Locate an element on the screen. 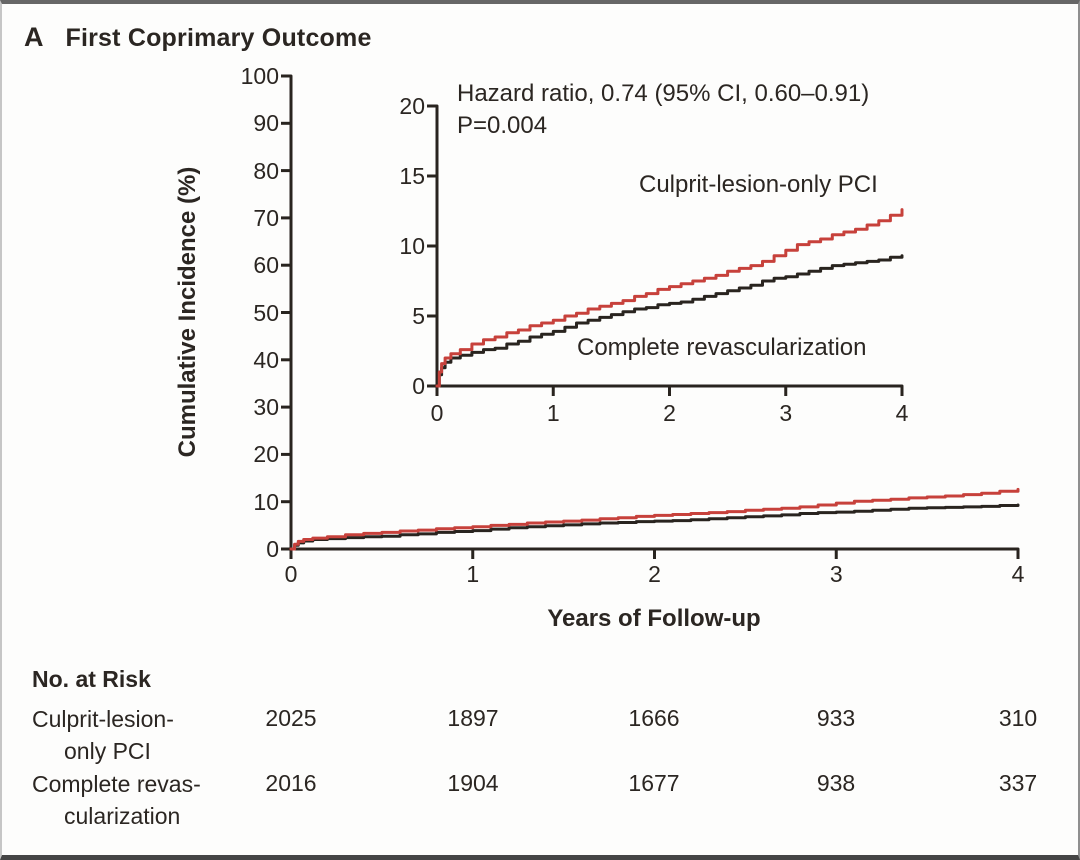 The height and width of the screenshot is (860, 1080). inset-x-tick-label: 2 is located at coordinates (669, 413).